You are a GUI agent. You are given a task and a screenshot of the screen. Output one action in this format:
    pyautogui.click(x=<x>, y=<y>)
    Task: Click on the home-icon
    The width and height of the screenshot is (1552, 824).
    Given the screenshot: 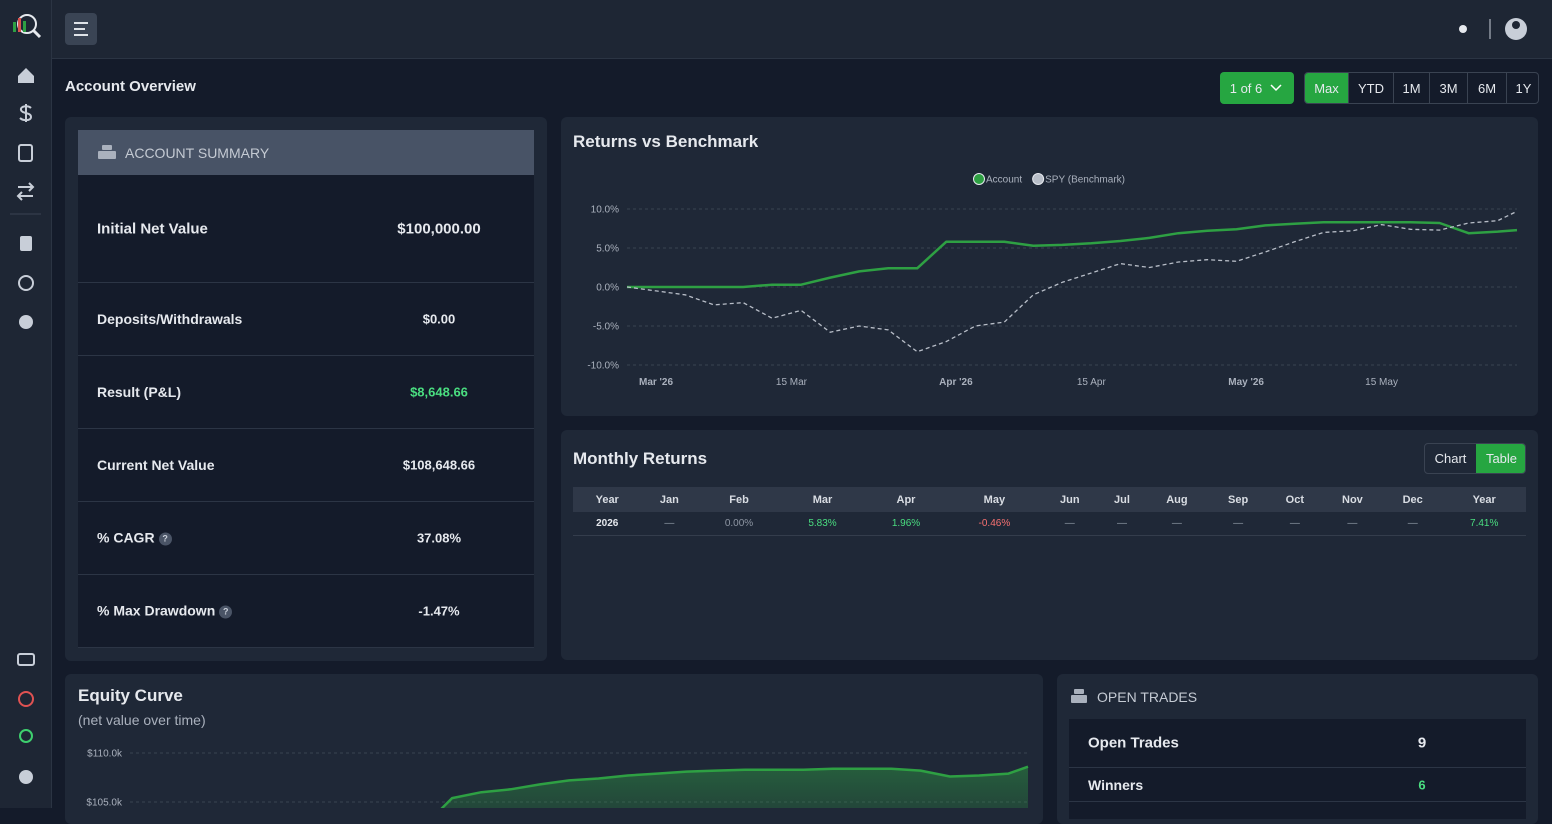 What is the action you would take?
    pyautogui.click(x=26, y=75)
    